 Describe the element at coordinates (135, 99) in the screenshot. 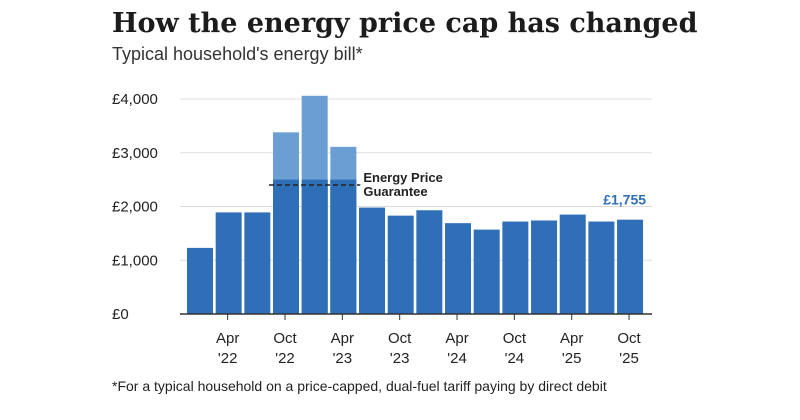

I see `y-tick-label: £4,000` at that location.